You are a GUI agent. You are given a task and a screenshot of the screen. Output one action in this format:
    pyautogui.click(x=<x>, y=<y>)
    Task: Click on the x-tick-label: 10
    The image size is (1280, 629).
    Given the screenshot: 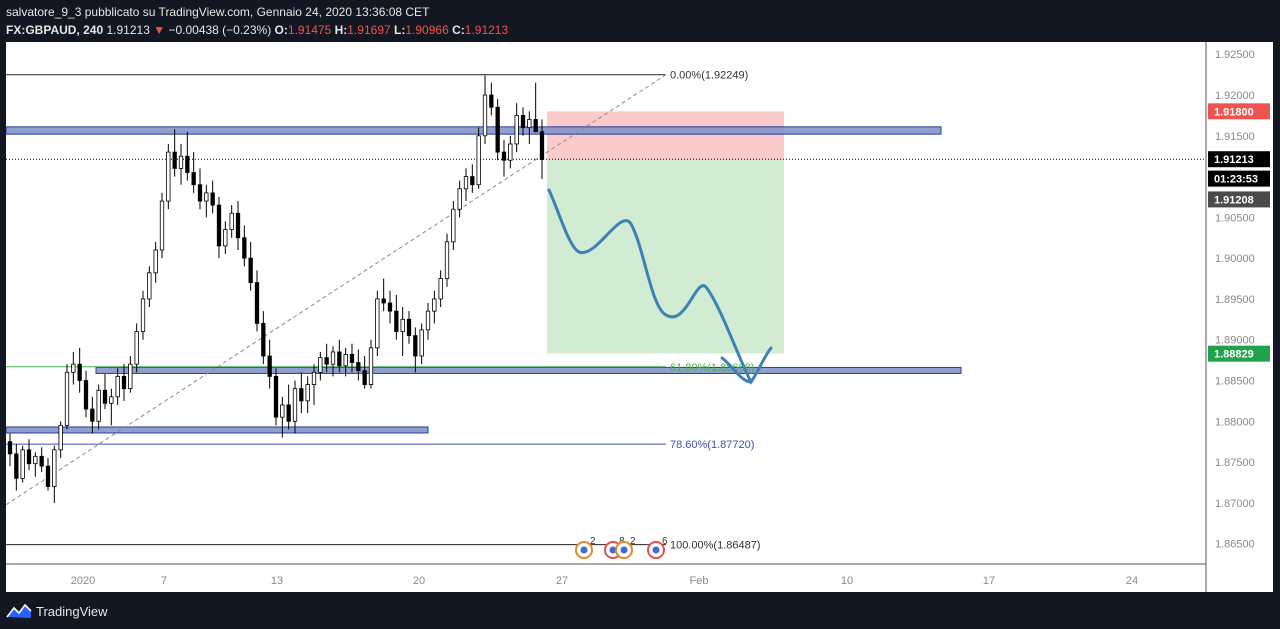 What is the action you would take?
    pyautogui.click(x=847, y=581)
    